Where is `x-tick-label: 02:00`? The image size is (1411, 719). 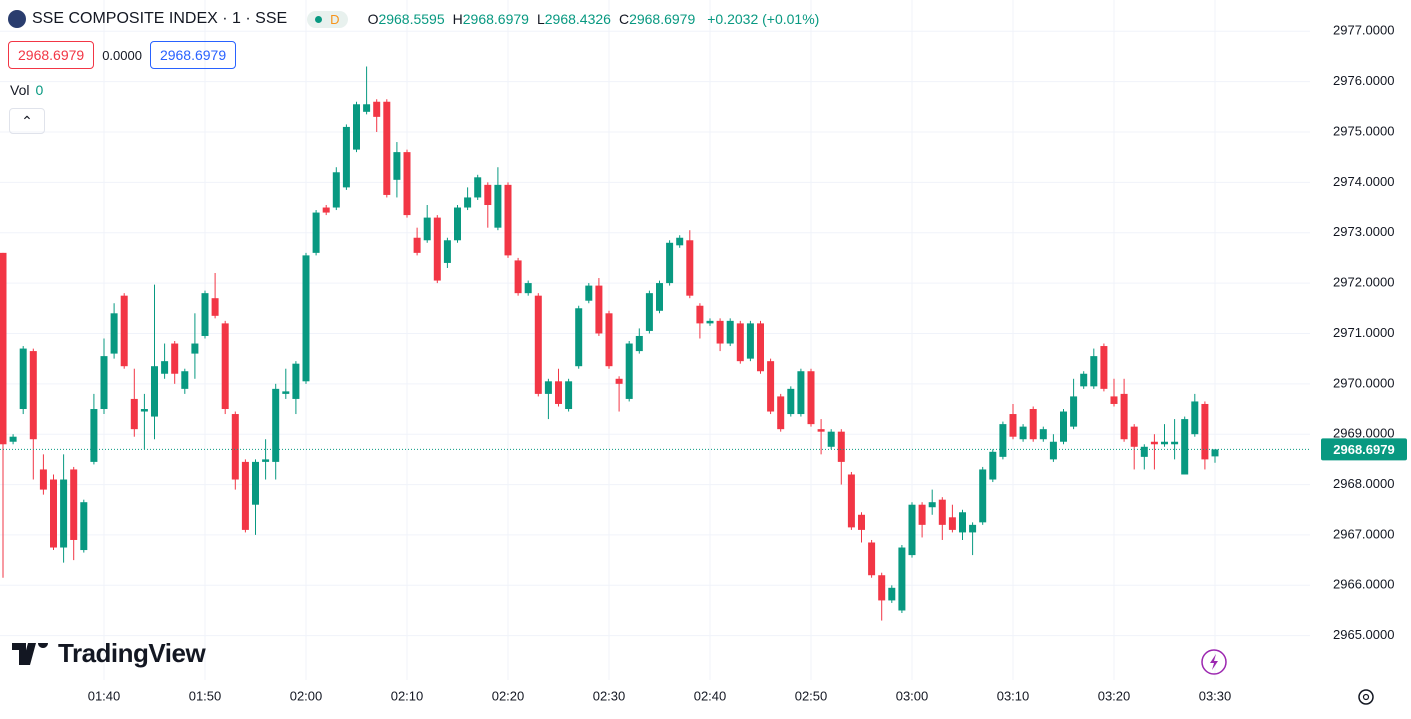
x-tick-label: 02:00 is located at coordinates (306, 695).